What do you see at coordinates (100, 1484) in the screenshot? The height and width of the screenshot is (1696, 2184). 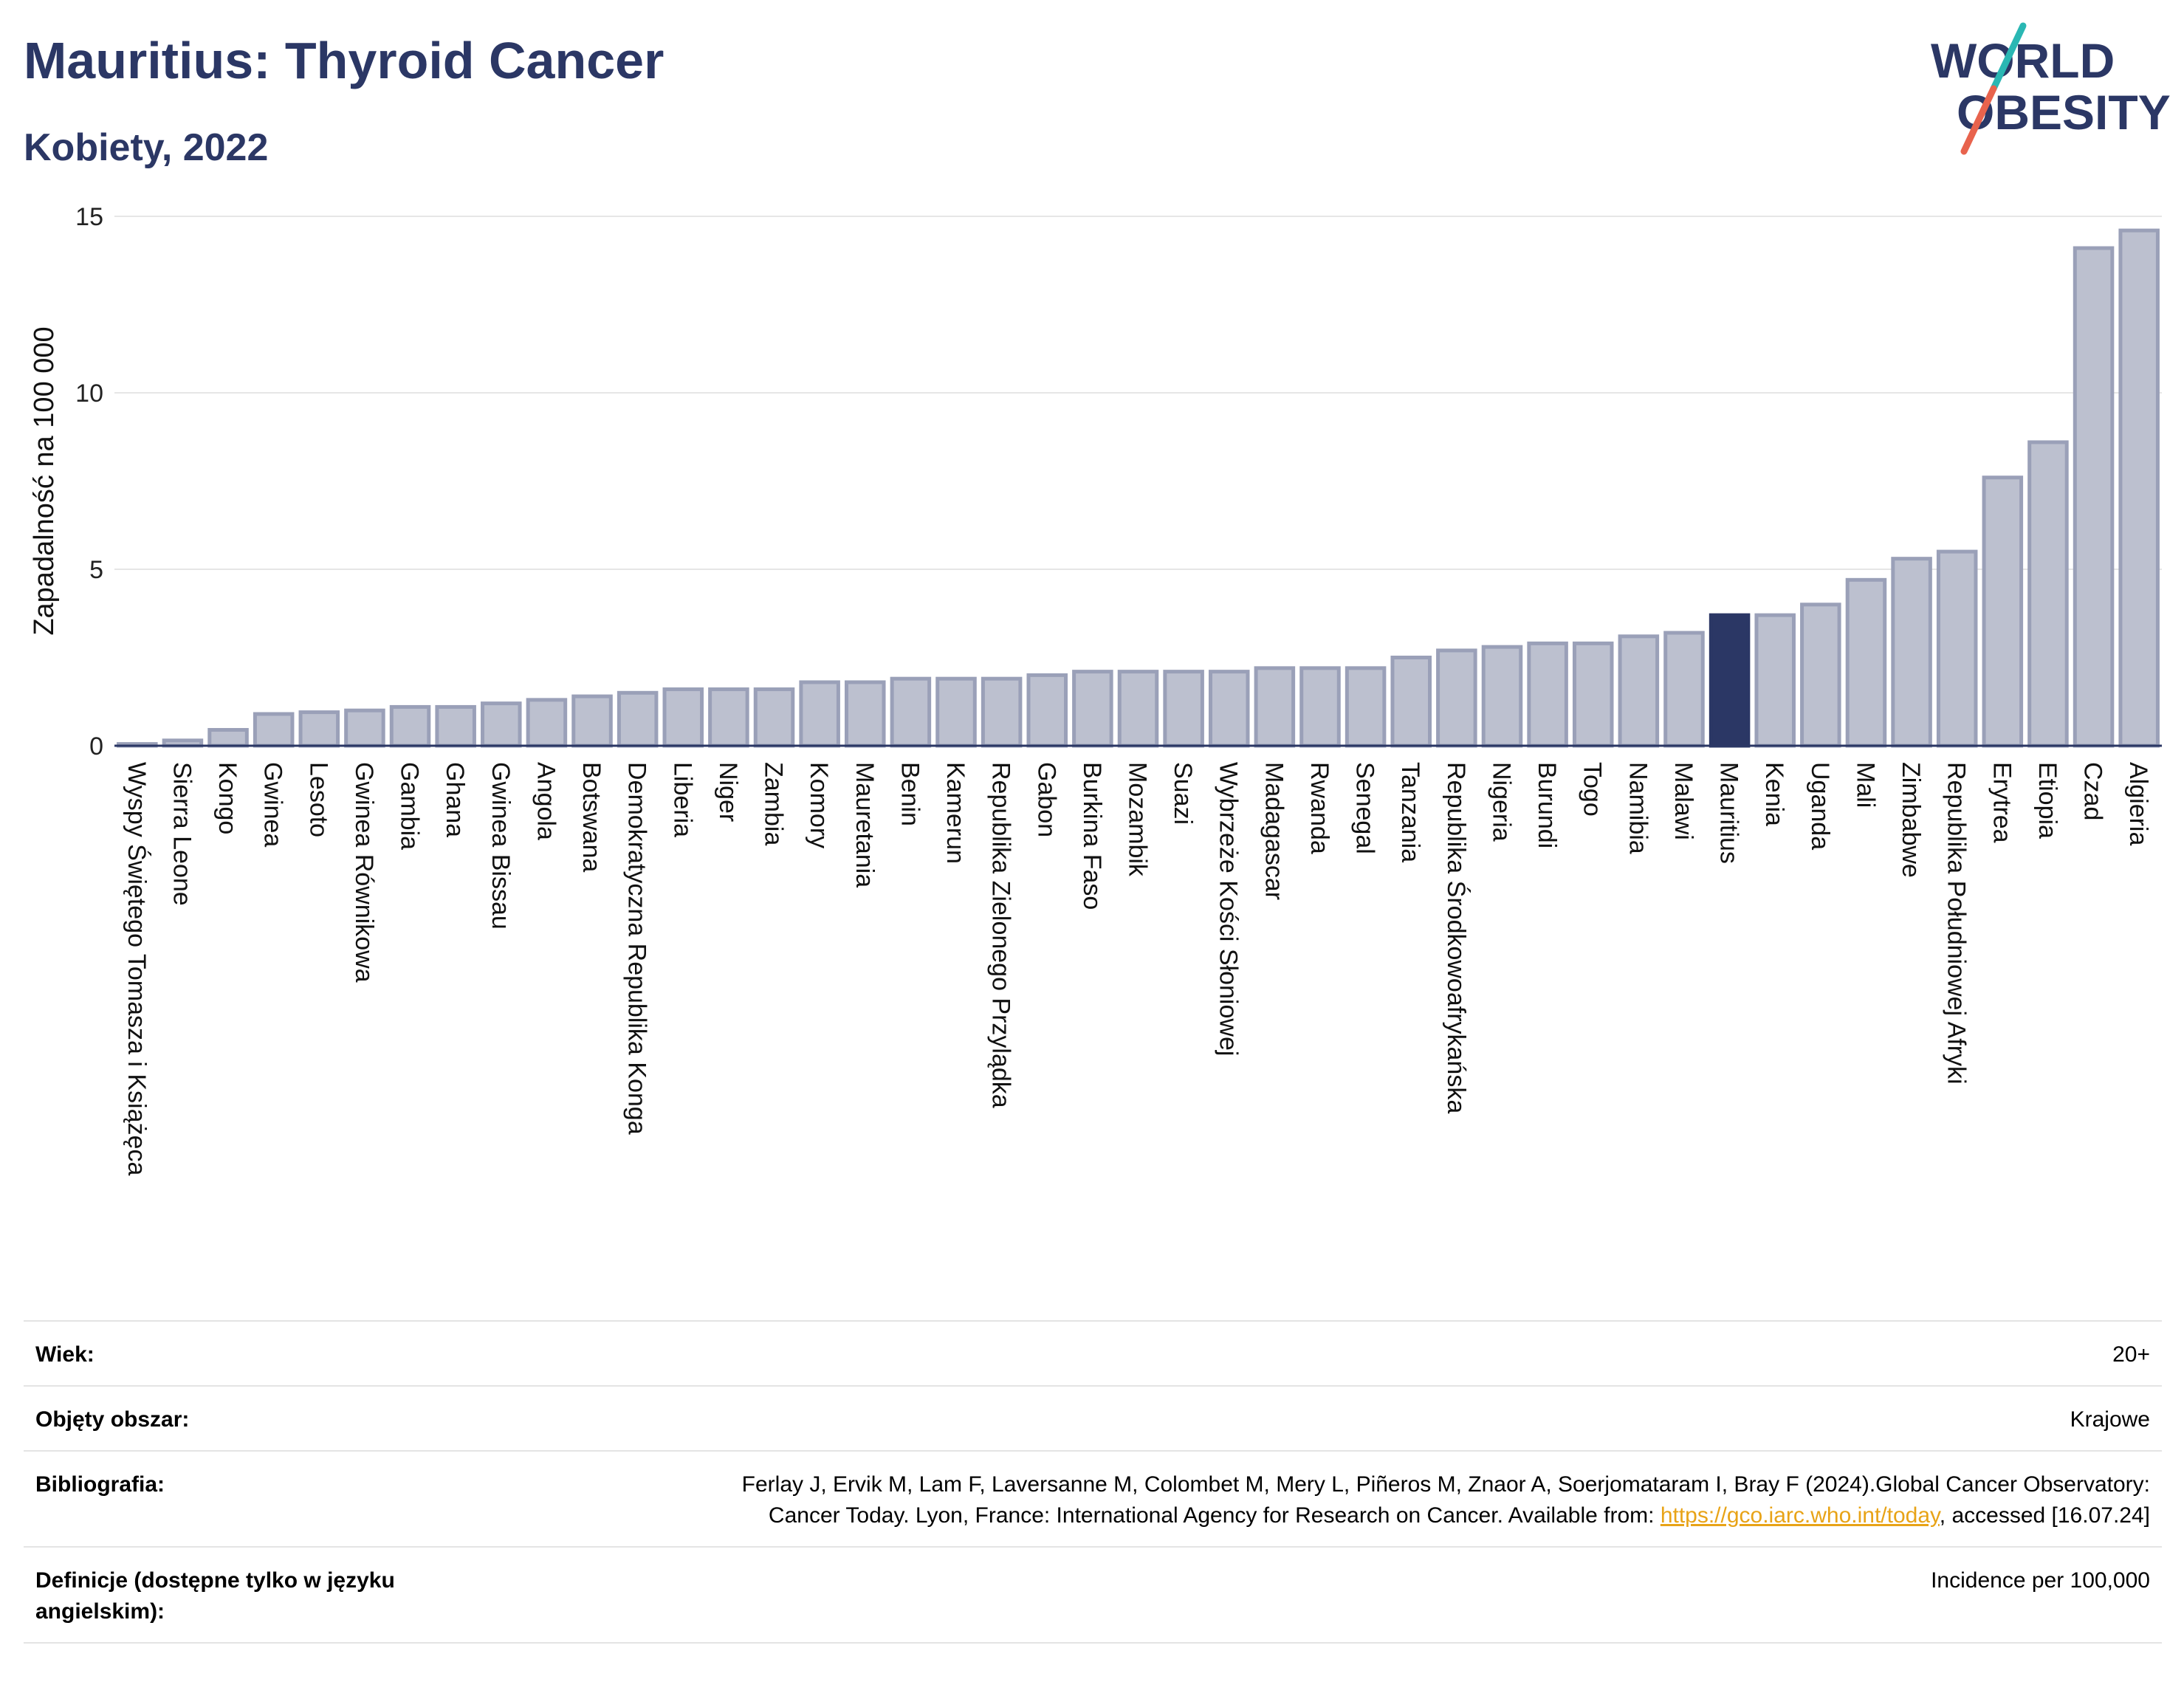 I see `meta-key: Bibliografia:` at bounding box center [100, 1484].